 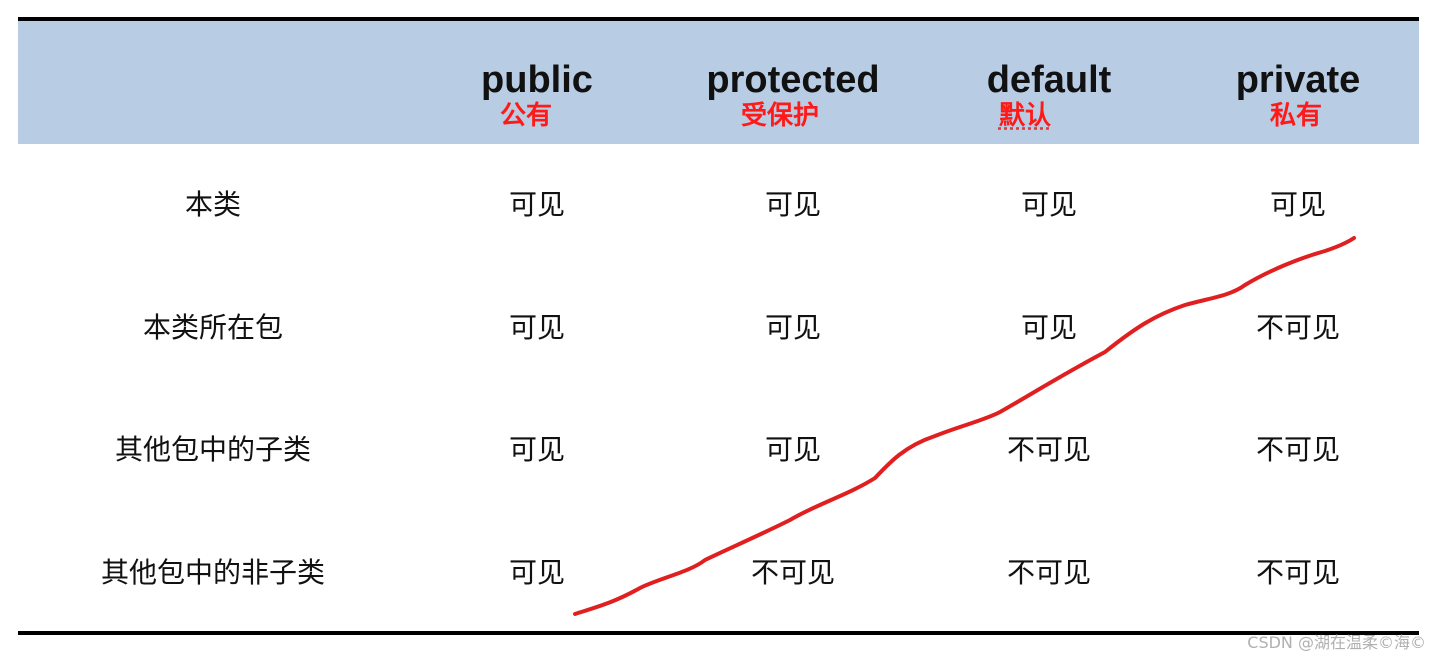 What do you see at coordinates (525, 116) in the screenshot?
I see `column-header-zh: 公有` at bounding box center [525, 116].